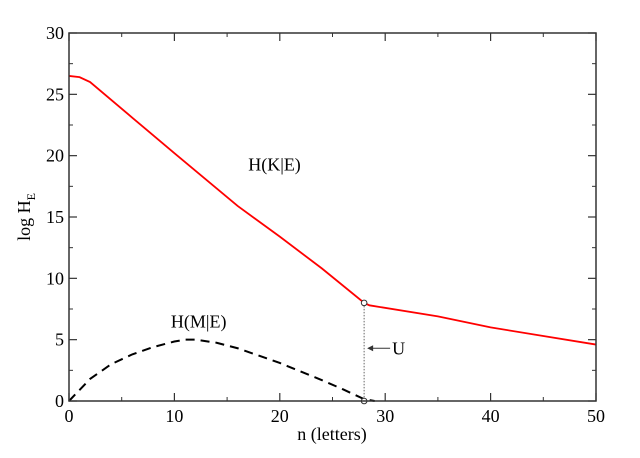 The image size is (640, 458). What do you see at coordinates (69, 416) in the screenshot?
I see `x-tick-label: 0` at bounding box center [69, 416].